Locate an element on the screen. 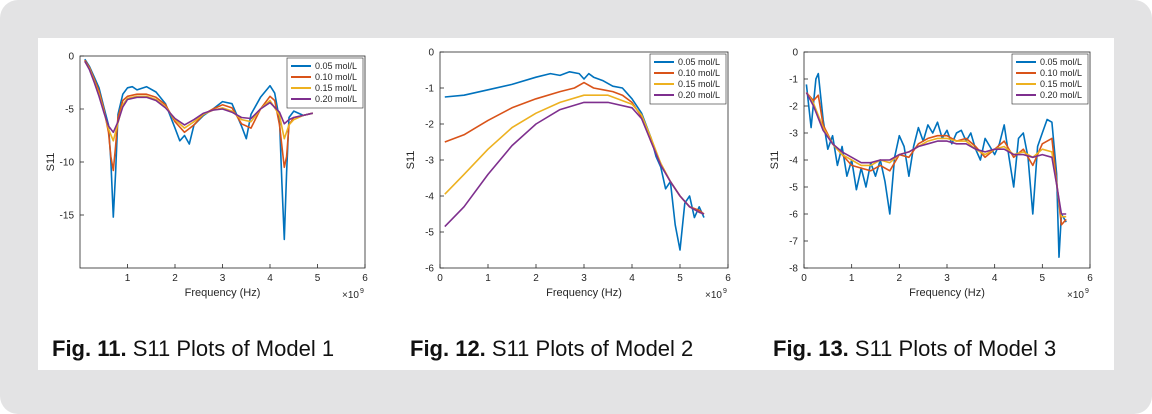 Image resolution: width=1152 pixels, height=414 pixels. caption-fig-11-text: S11 Plots of Model 1 is located at coordinates (230, 348).